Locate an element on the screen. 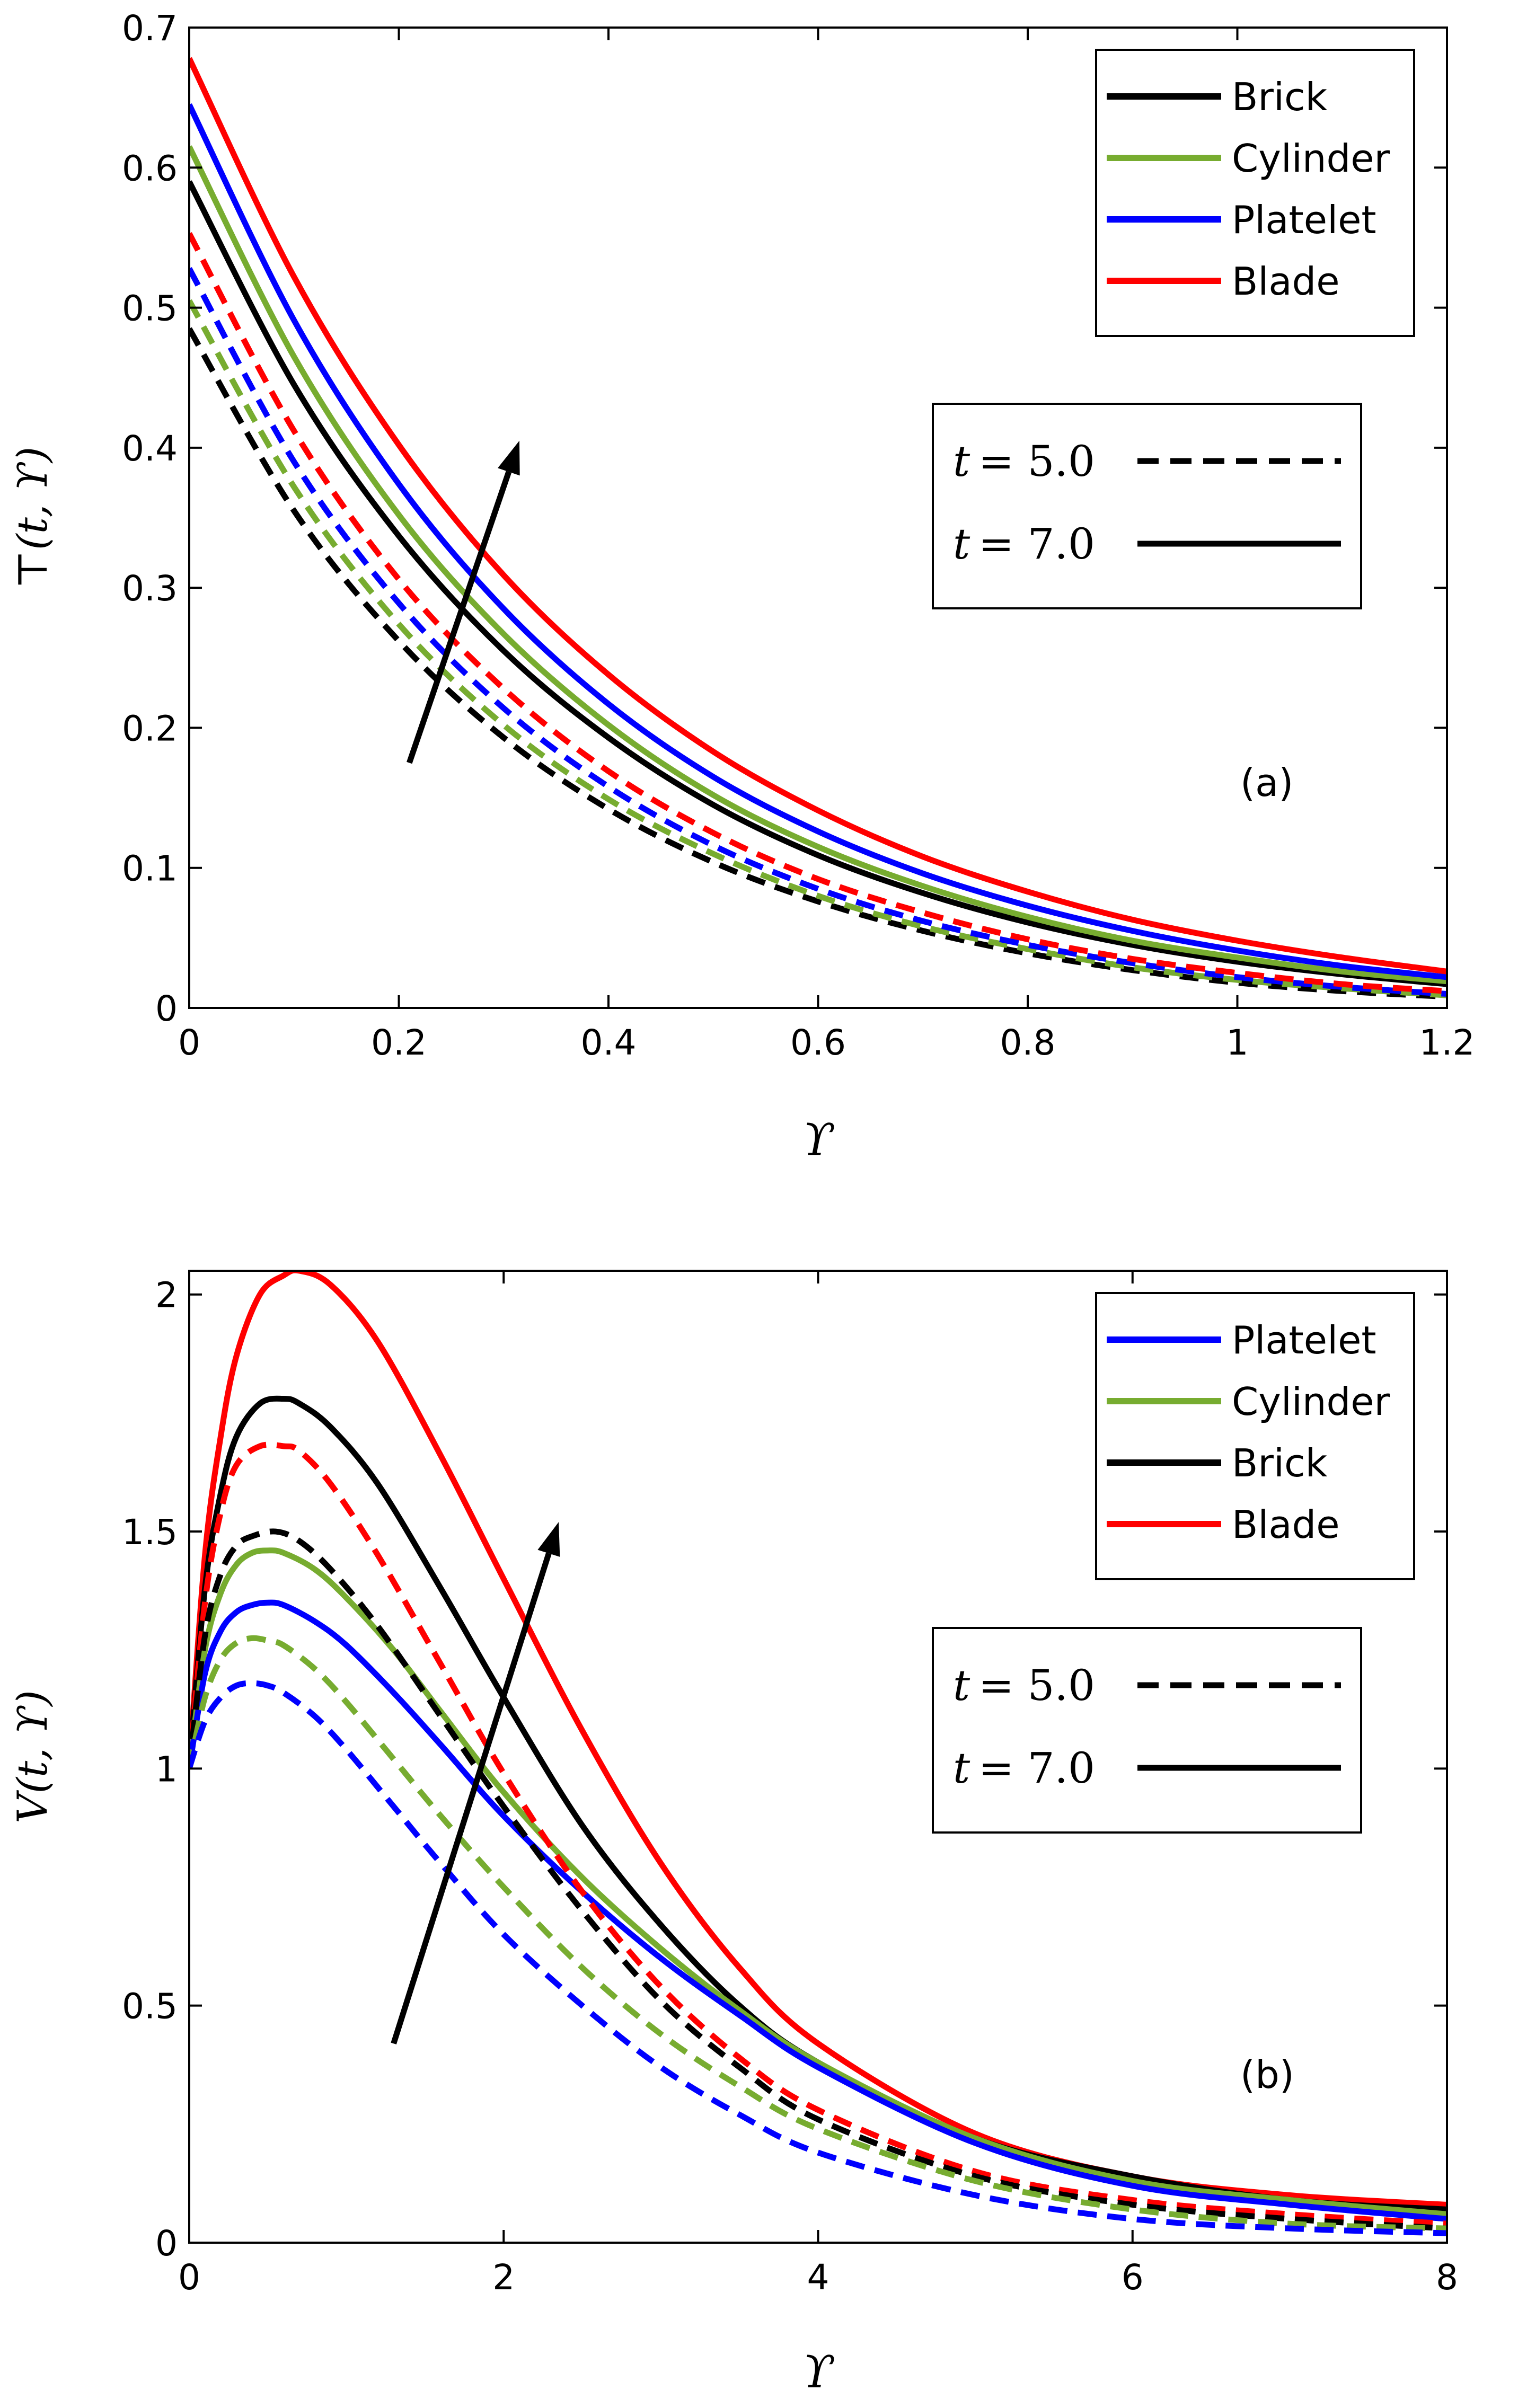 This screenshot has height=2408, width=1518. y-tick-label: 0.2 is located at coordinates (150, 728).